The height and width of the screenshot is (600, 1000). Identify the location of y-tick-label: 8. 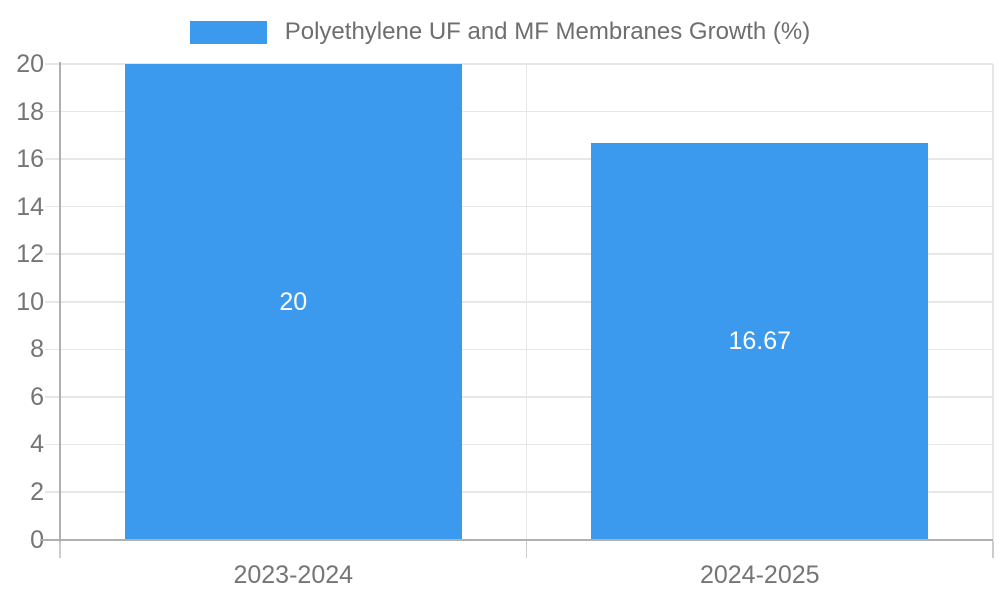
(37, 349).